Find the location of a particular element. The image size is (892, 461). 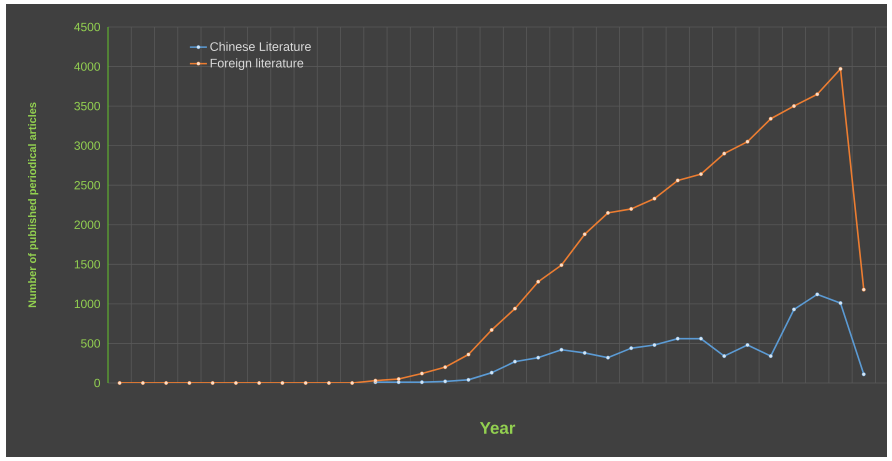

y-tick-label: 1500 is located at coordinates (87, 264).